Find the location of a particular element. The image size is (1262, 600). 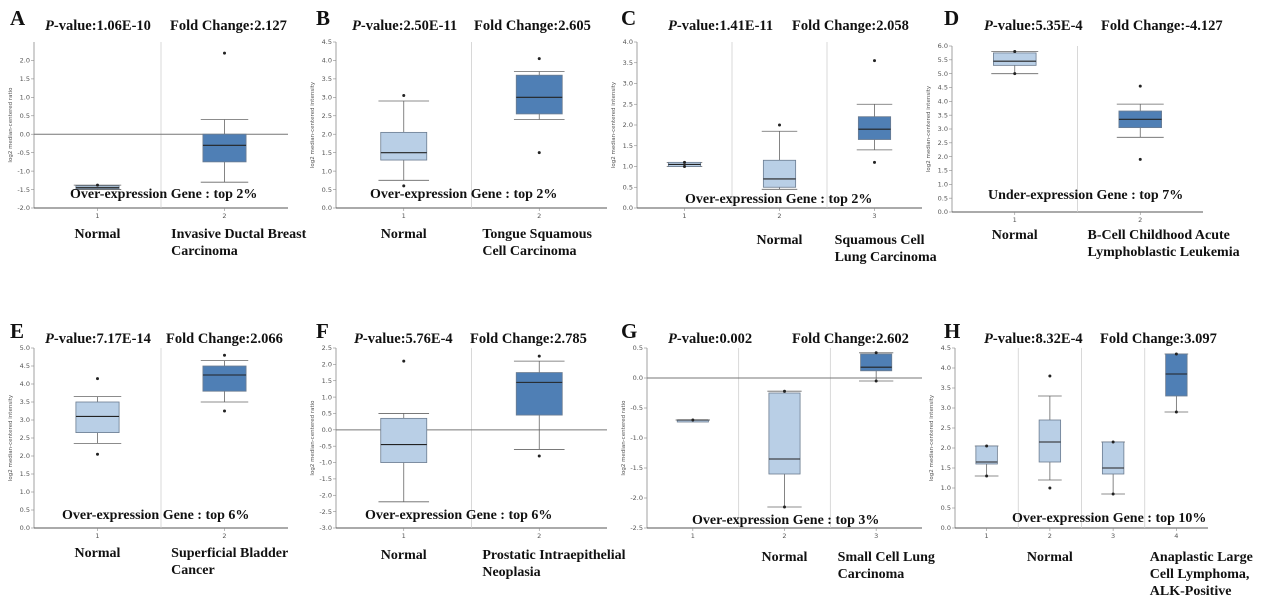

panel-letter: F is located at coordinates (322, 331).